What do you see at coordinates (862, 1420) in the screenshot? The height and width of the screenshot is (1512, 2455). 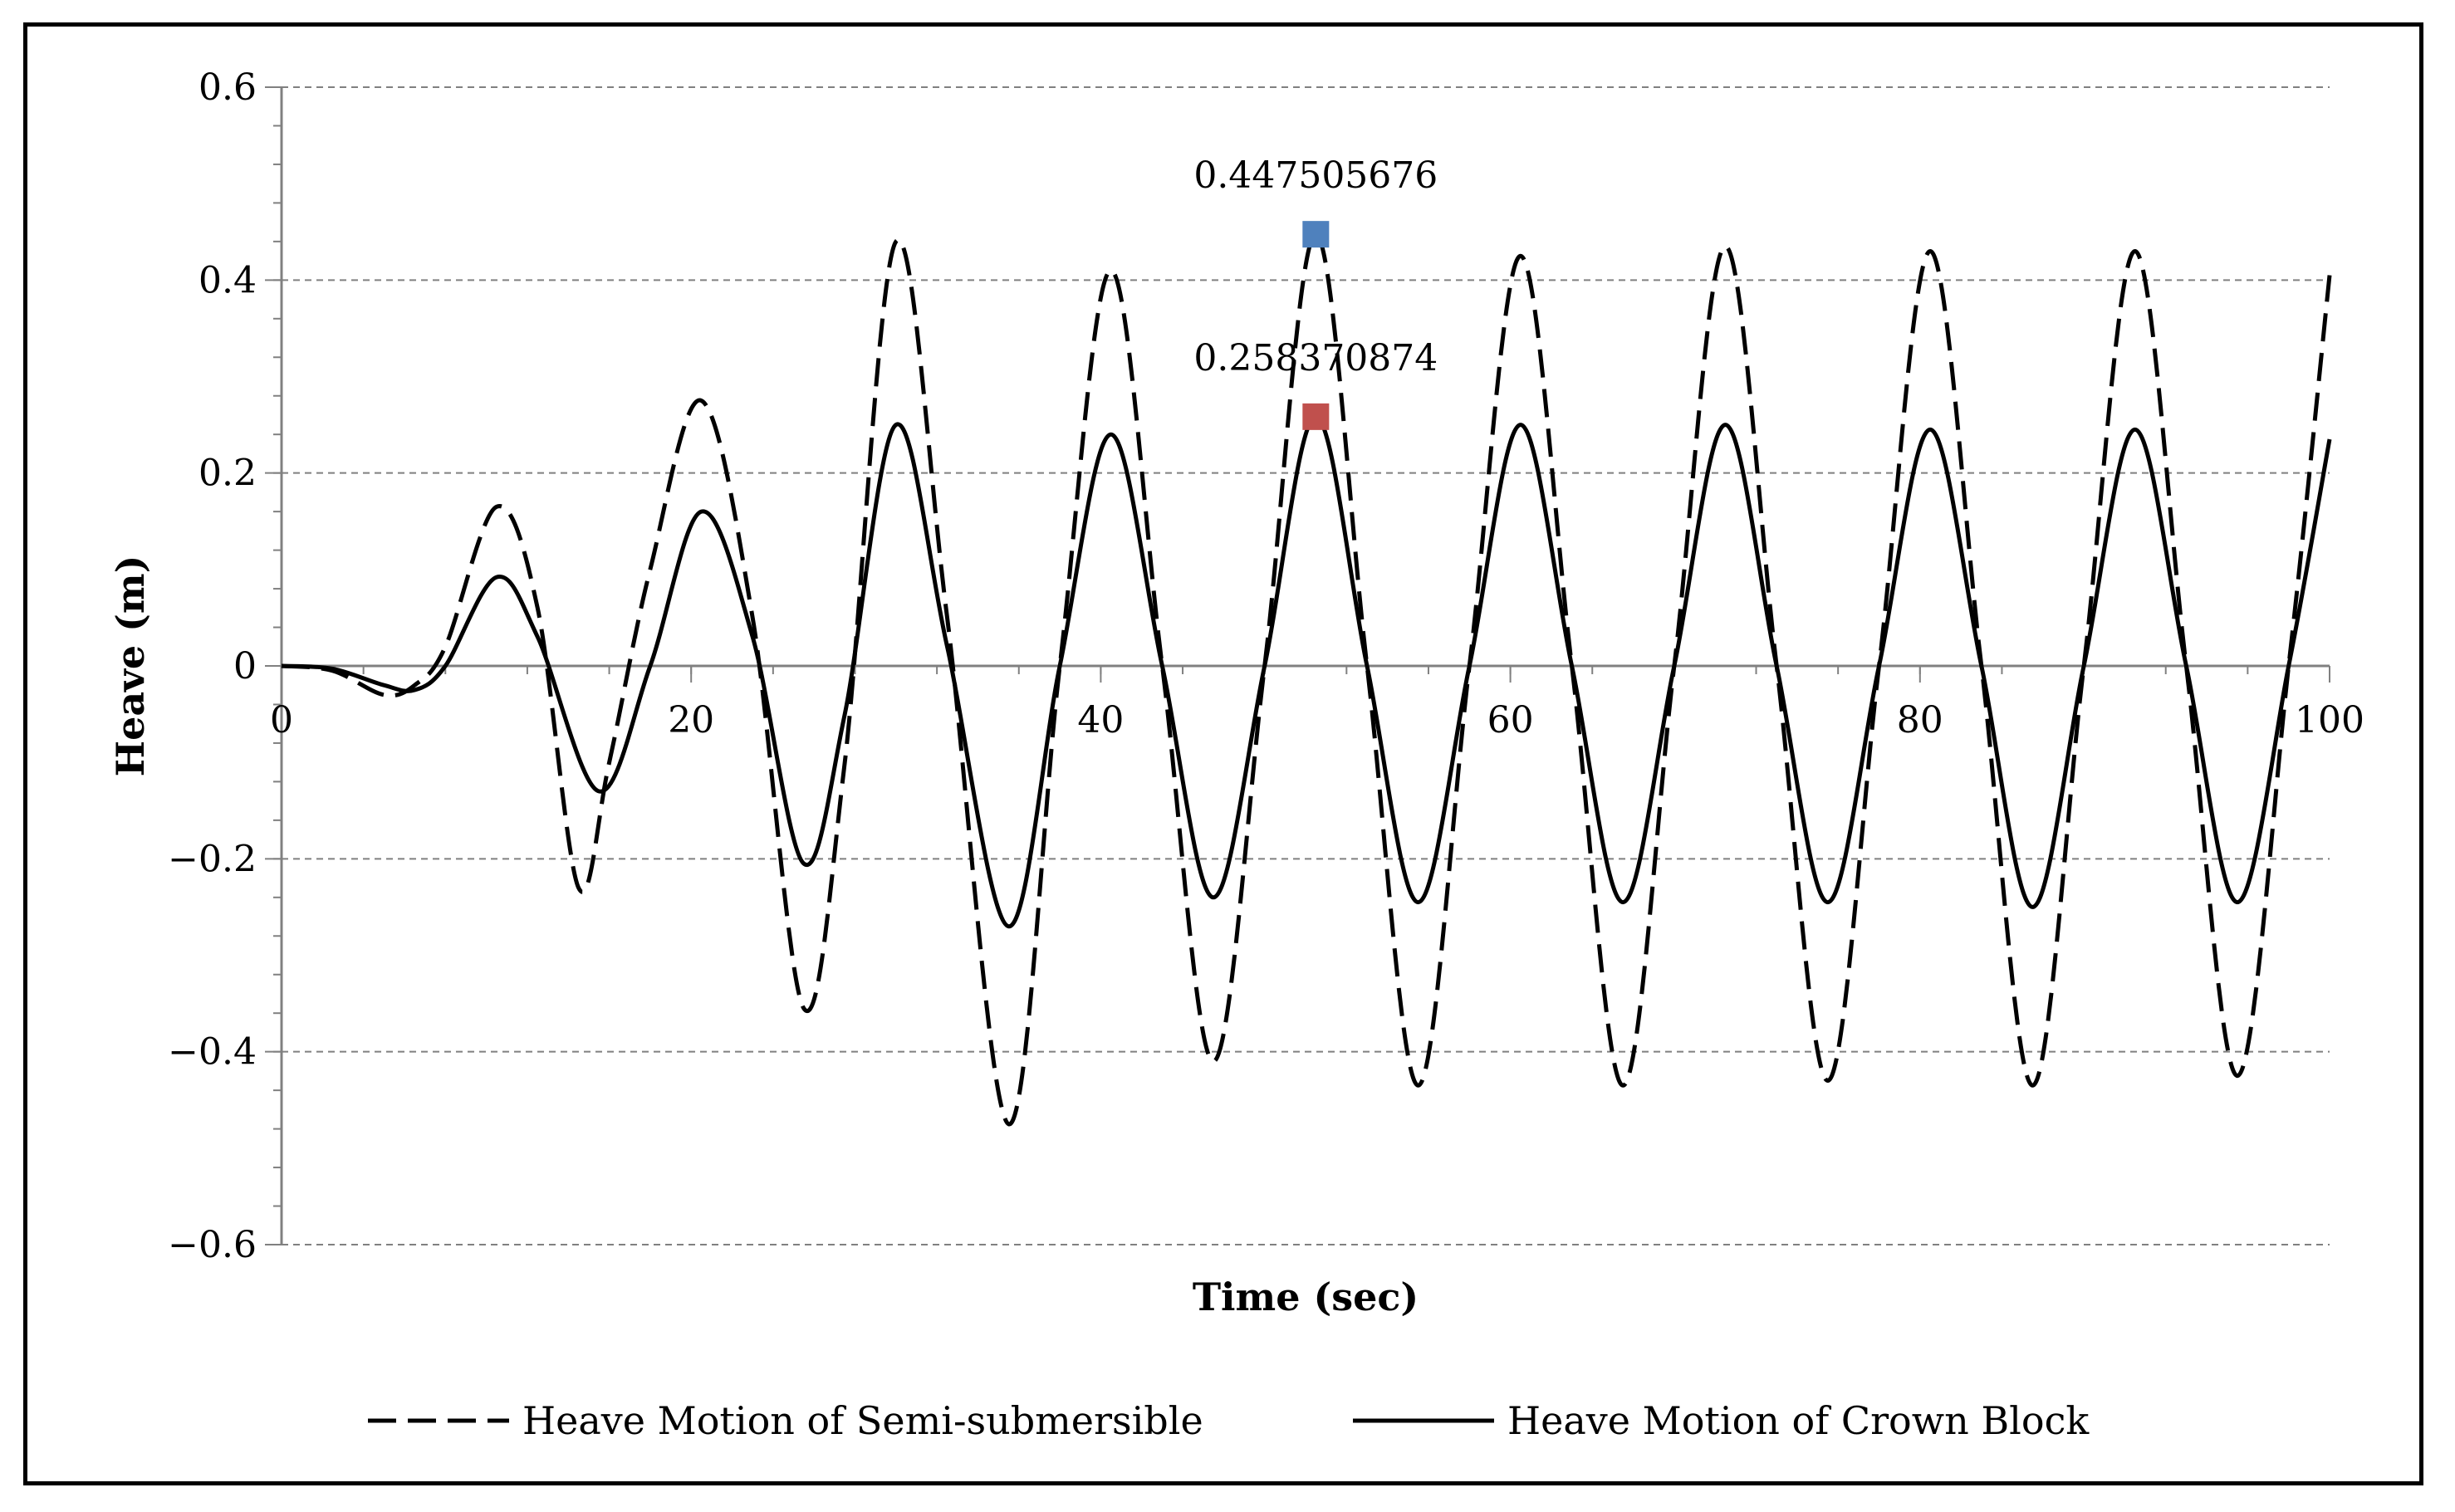 I see `legend-label-semi-submersible: Heave Motion of Semi-submersible` at bounding box center [862, 1420].